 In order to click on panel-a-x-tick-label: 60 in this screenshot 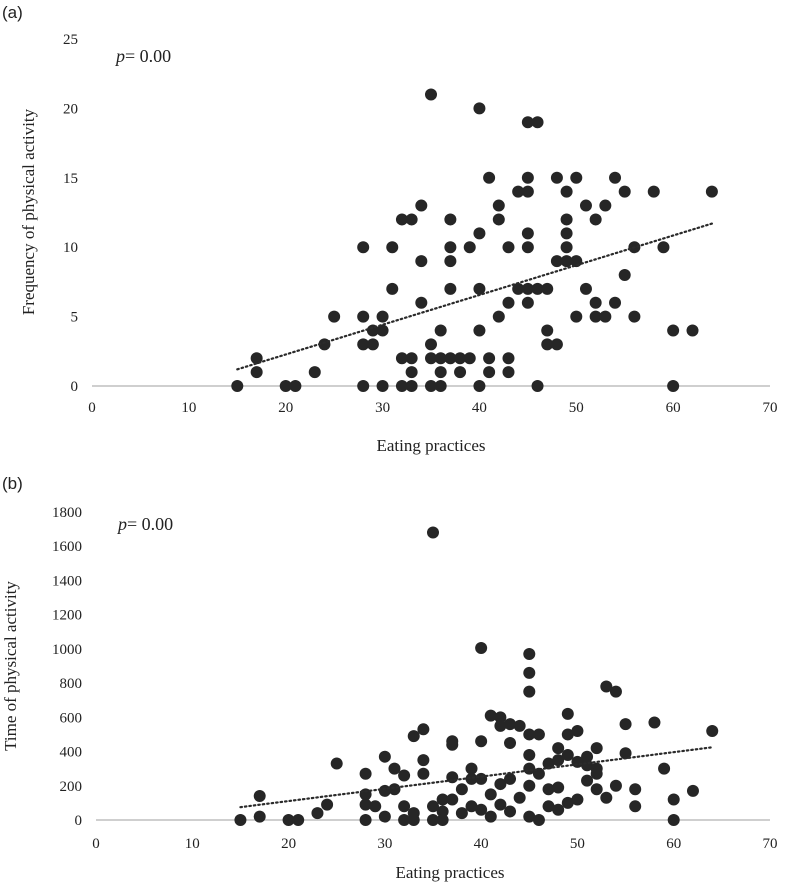, I will do `click(673, 408)`.